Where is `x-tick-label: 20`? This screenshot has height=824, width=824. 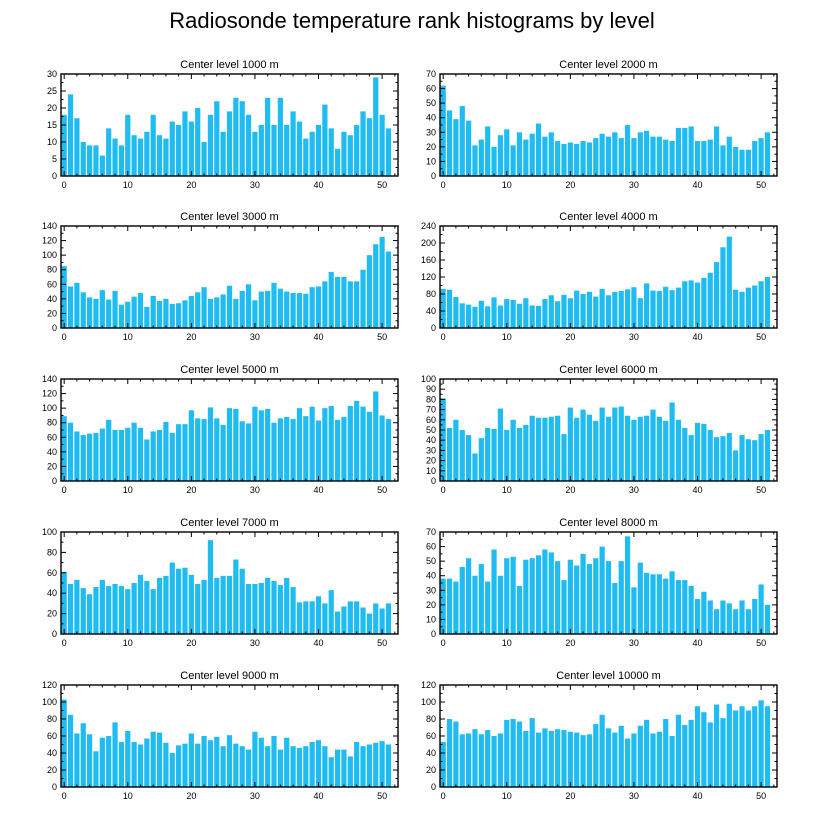
x-tick-label: 20 is located at coordinates (191, 337).